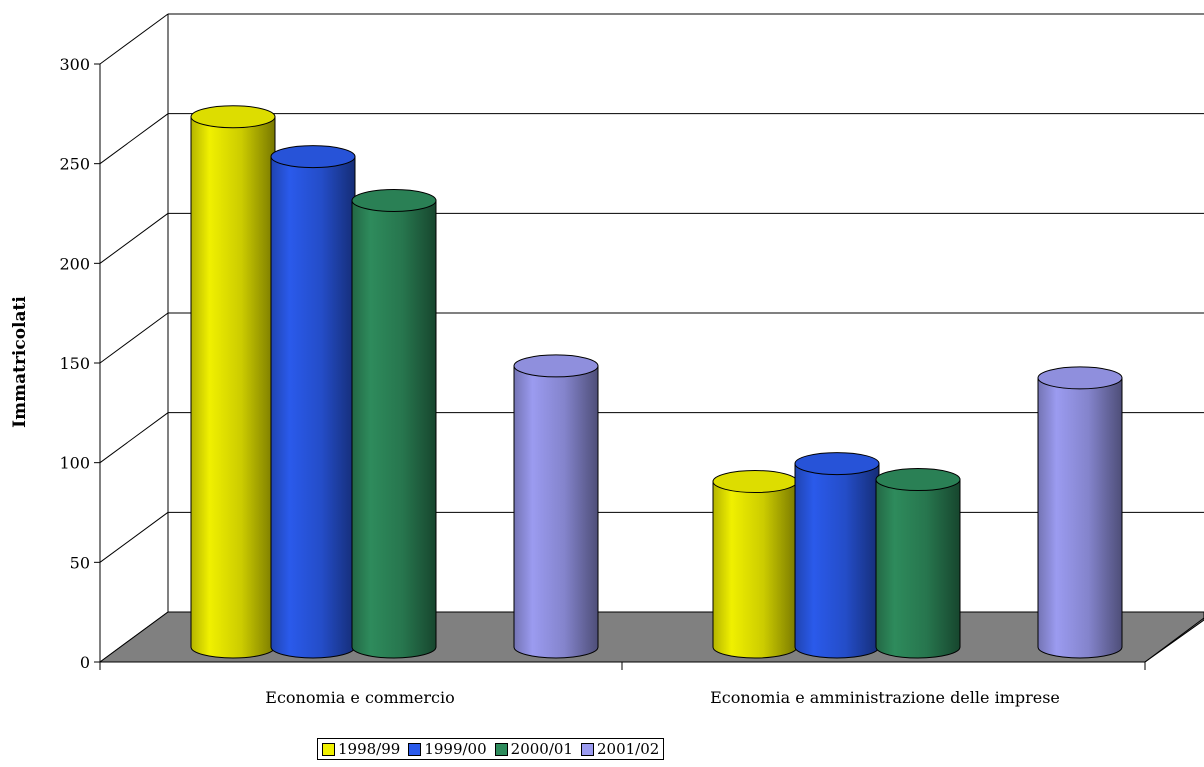 This screenshot has width=1204, height=767. What do you see at coordinates (74, 164) in the screenshot?
I see `y-tick-label: 250` at bounding box center [74, 164].